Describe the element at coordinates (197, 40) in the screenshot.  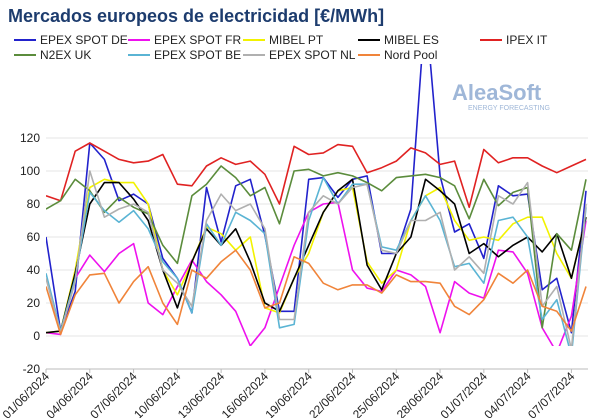
I see `legend-label: EPEX SPOT FR` at that location.